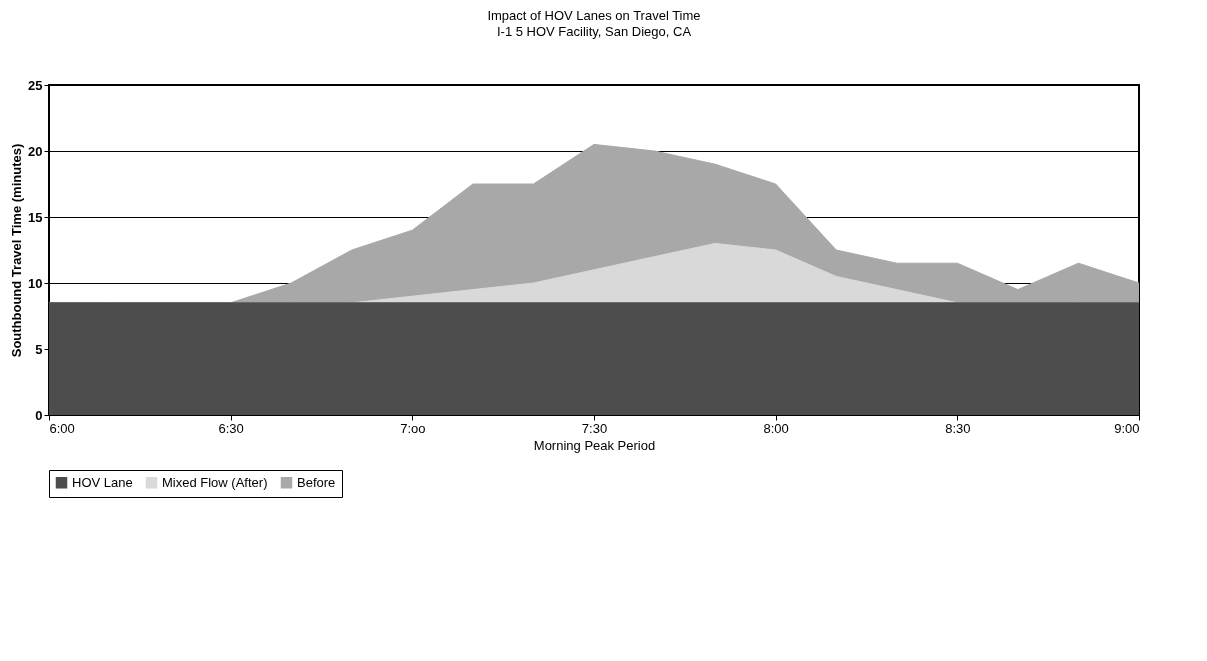 The width and height of the screenshot is (1207, 661). What do you see at coordinates (62, 428) in the screenshot?
I see `x-tick-label: 6:00` at bounding box center [62, 428].